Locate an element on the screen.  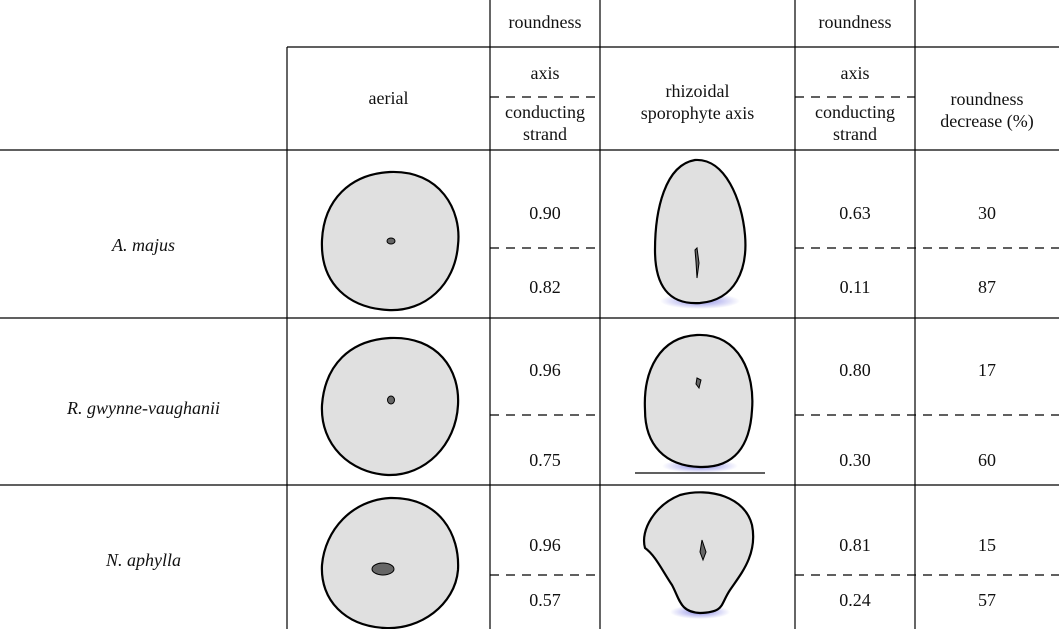
column-header: roundness decrease (%) is located at coordinates (987, 110).